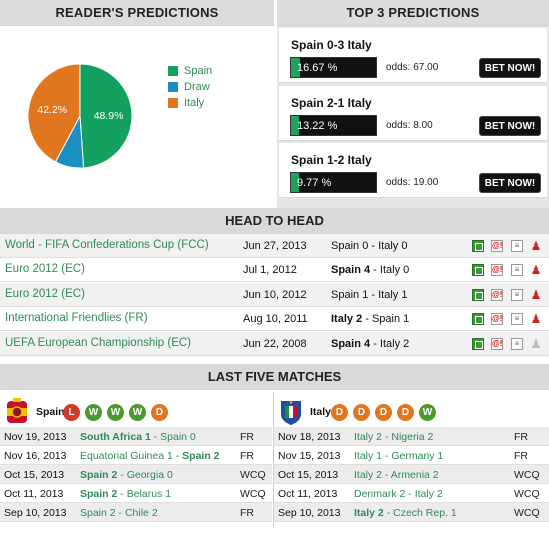 The height and width of the screenshot is (534, 549). Describe the element at coordinates (314, 183) in the screenshot. I see `prediction-percent-label: 9.77 %` at that location.